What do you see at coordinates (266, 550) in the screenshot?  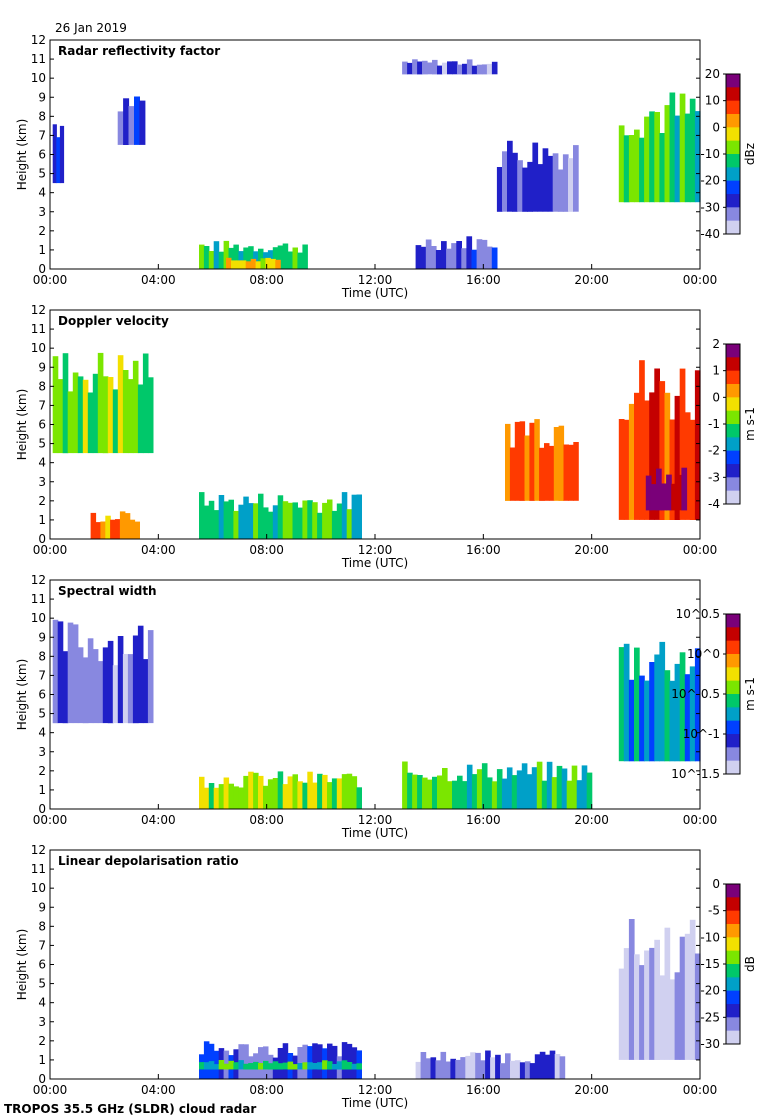 I see `x-tick-label: 08:00` at bounding box center [266, 550].